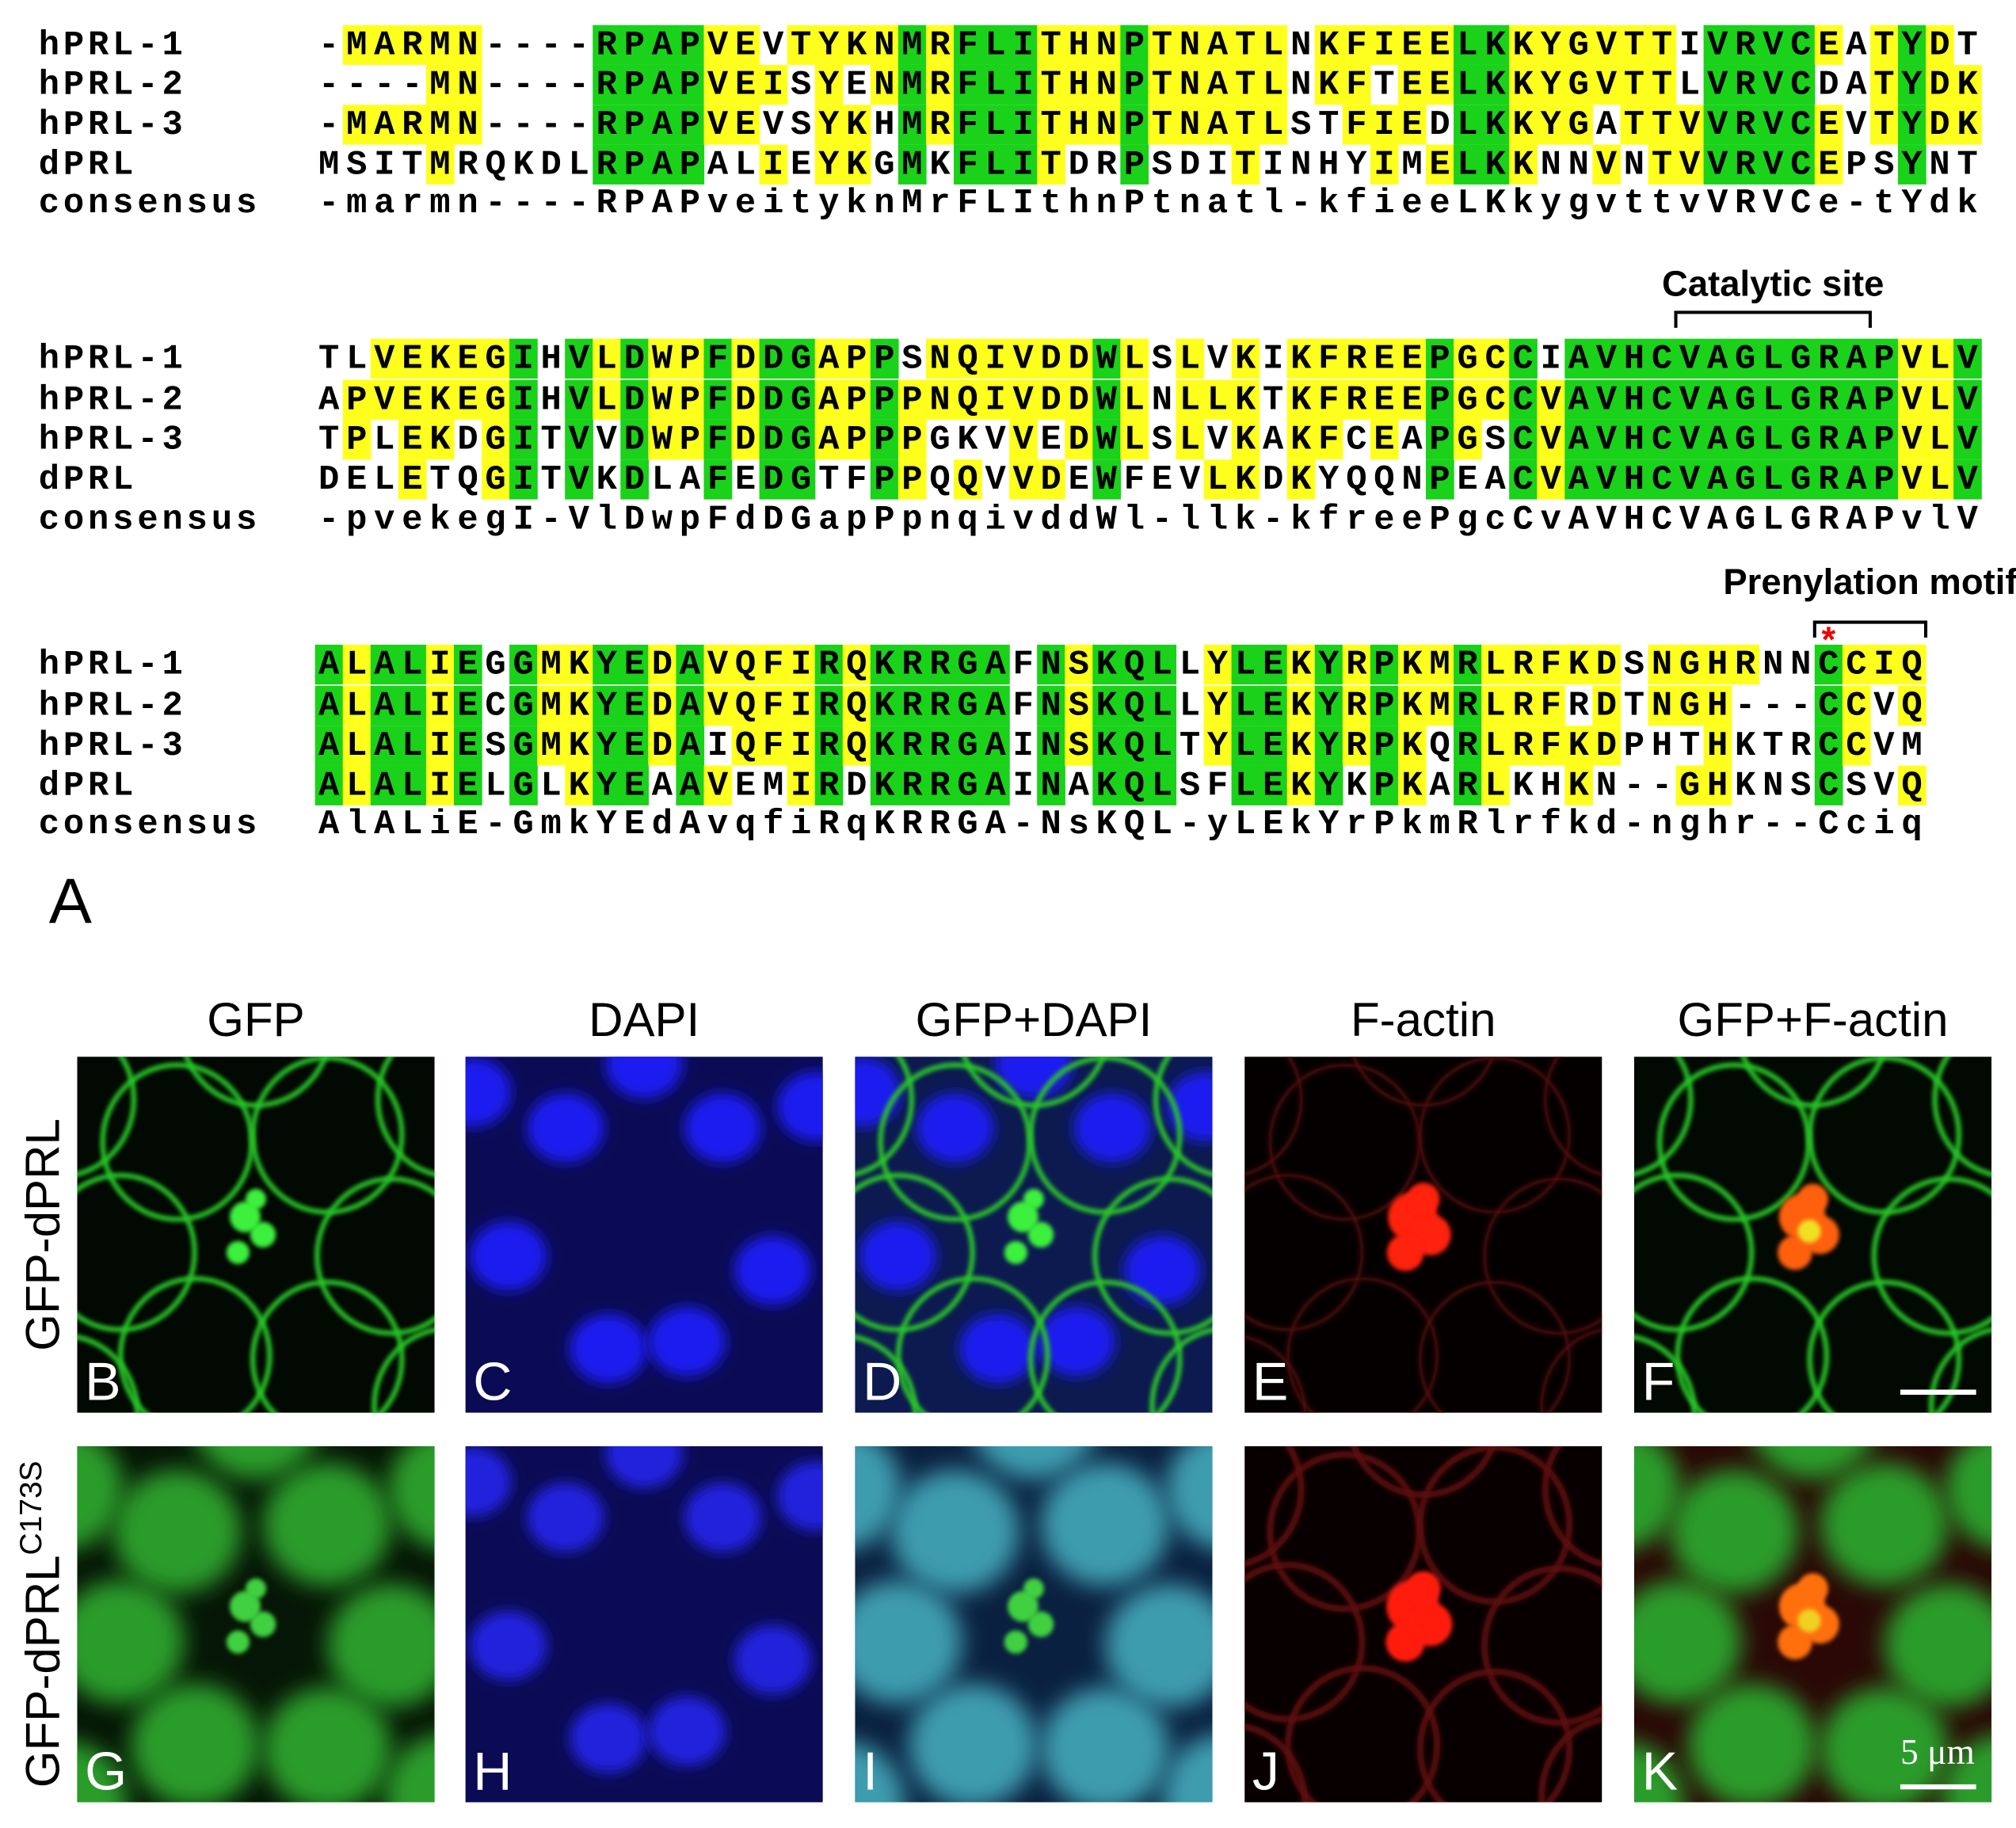  What do you see at coordinates (1870, 582) in the screenshot?
I see `annotation: Prenylation motif` at bounding box center [1870, 582].